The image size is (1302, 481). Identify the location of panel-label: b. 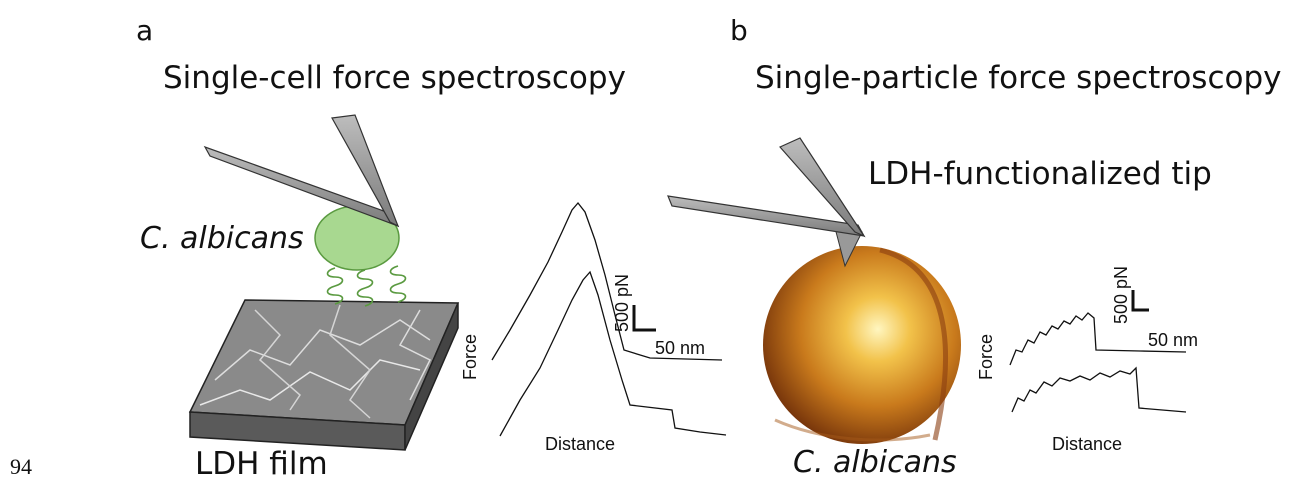
(739, 30).